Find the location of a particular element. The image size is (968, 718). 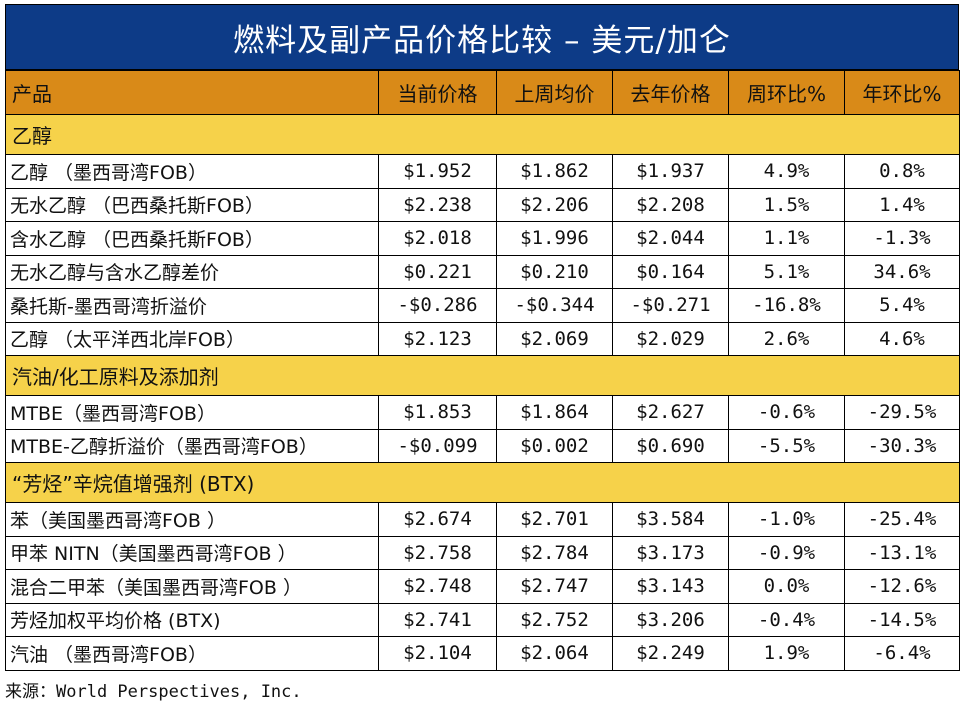

table-row: 汽油 （墨西哥湾FOB） $2.104 $2.064 $2.249 1.9% -6.4% is located at coordinates (482, 653).